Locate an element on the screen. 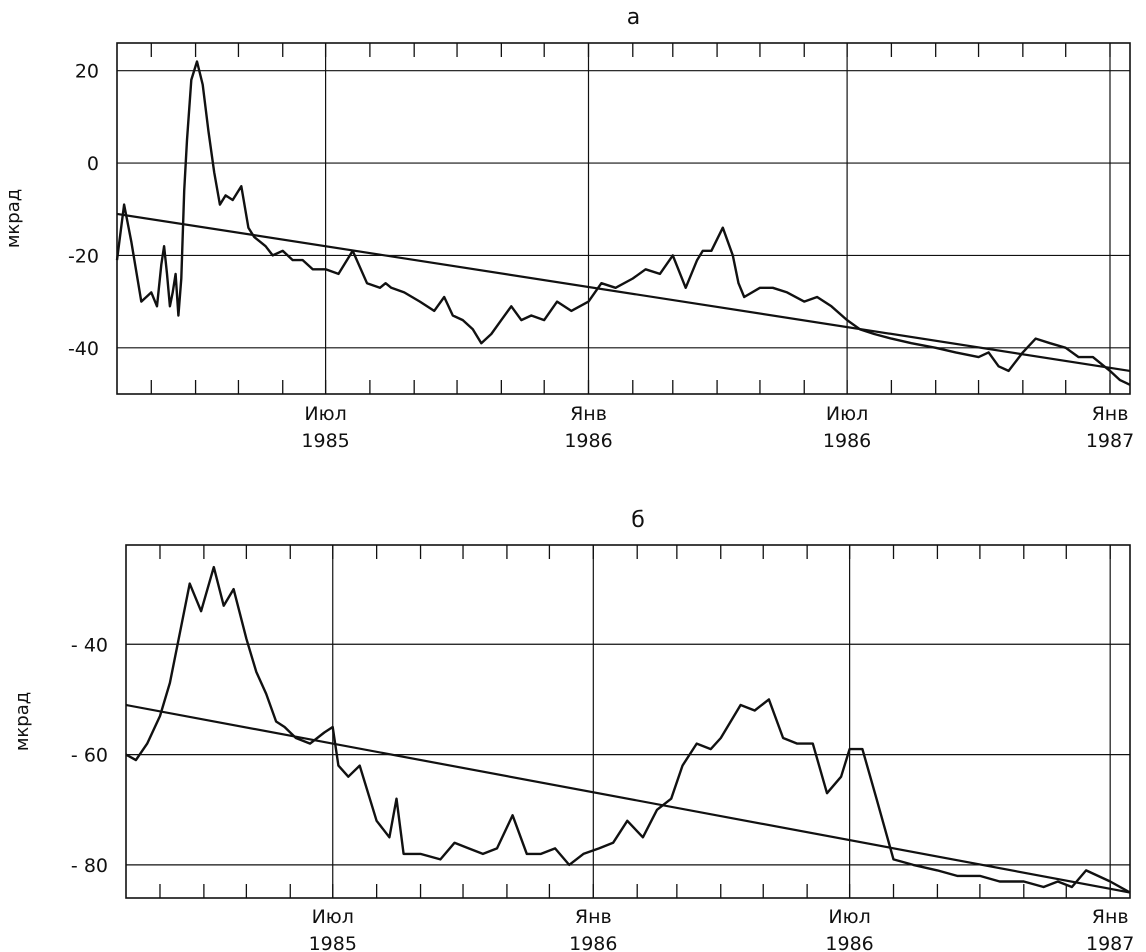 The height and width of the screenshot is (952, 1146). y-tick-label: -20 is located at coordinates (83, 256).